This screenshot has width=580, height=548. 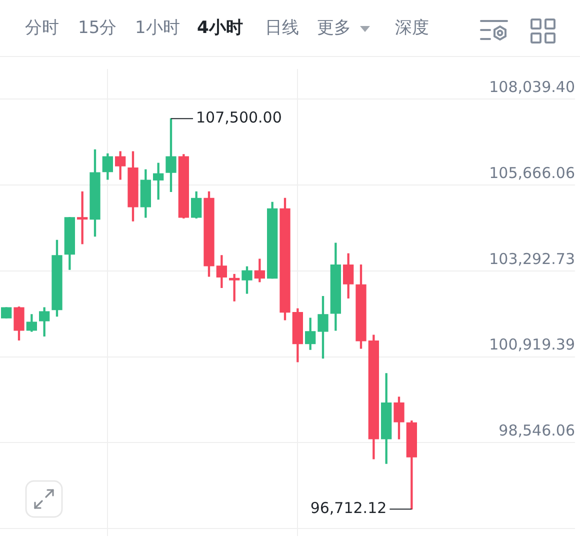 What do you see at coordinates (220, 28) in the screenshot?
I see `text: 4小时` at bounding box center [220, 28].